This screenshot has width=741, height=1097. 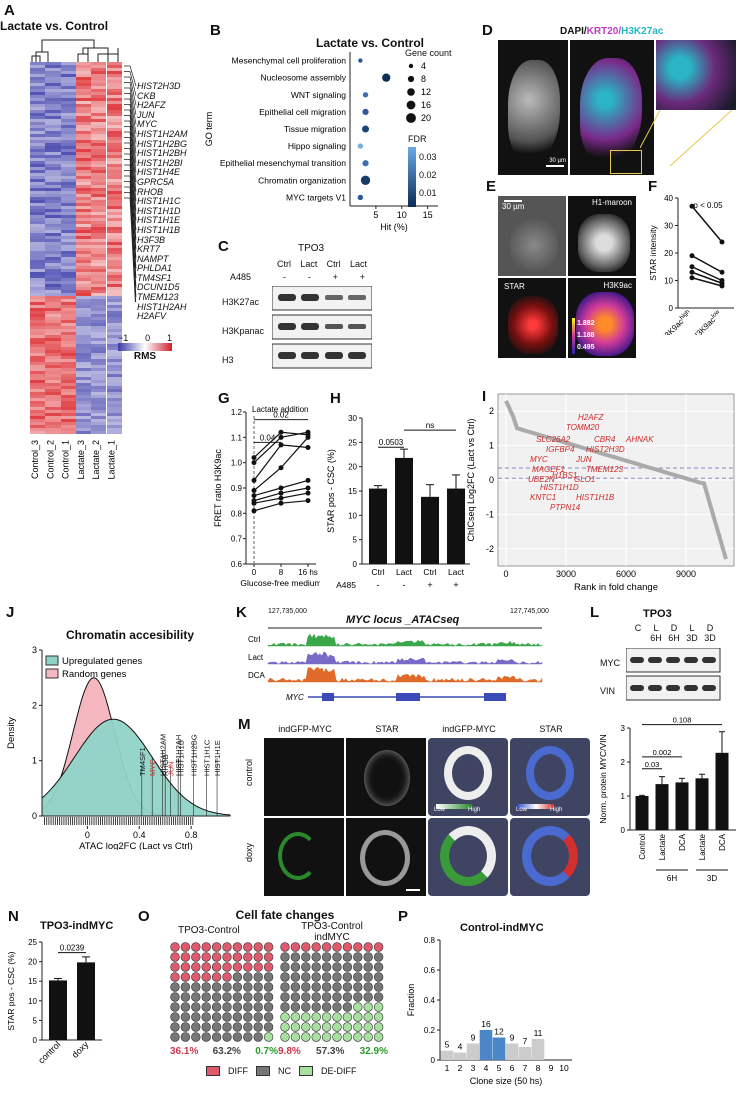 I want to click on p-bar-label: 4, so click(x=460, y=1047).